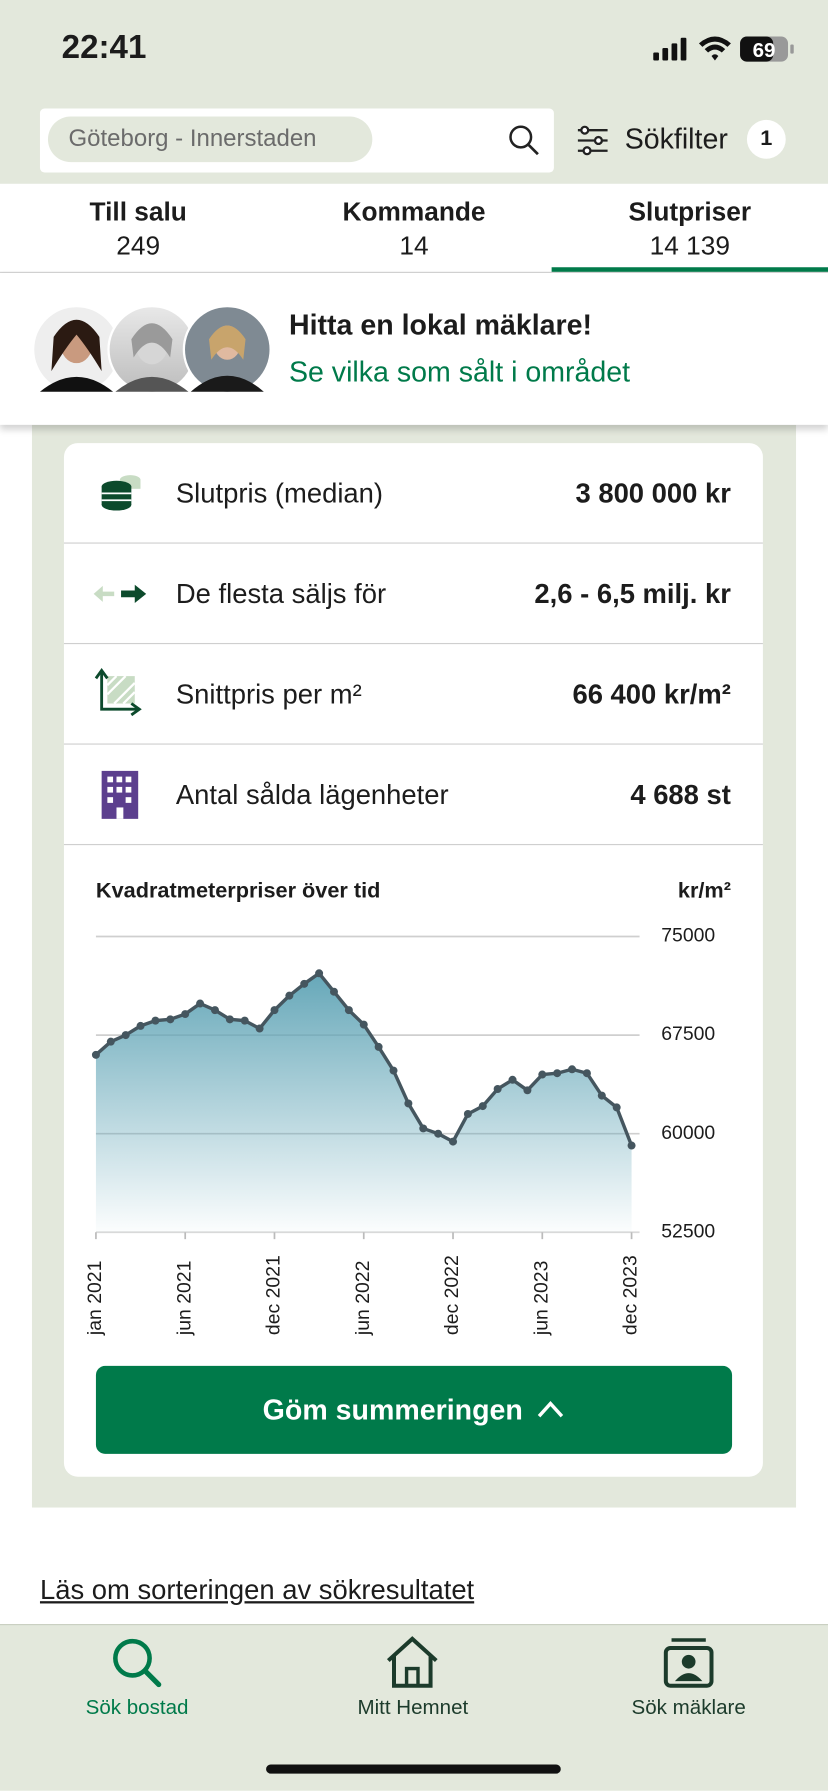 The width and height of the screenshot is (828, 1792). Describe the element at coordinates (274, 1295) in the screenshot. I see `x-tick-label: dec 2021` at that location.